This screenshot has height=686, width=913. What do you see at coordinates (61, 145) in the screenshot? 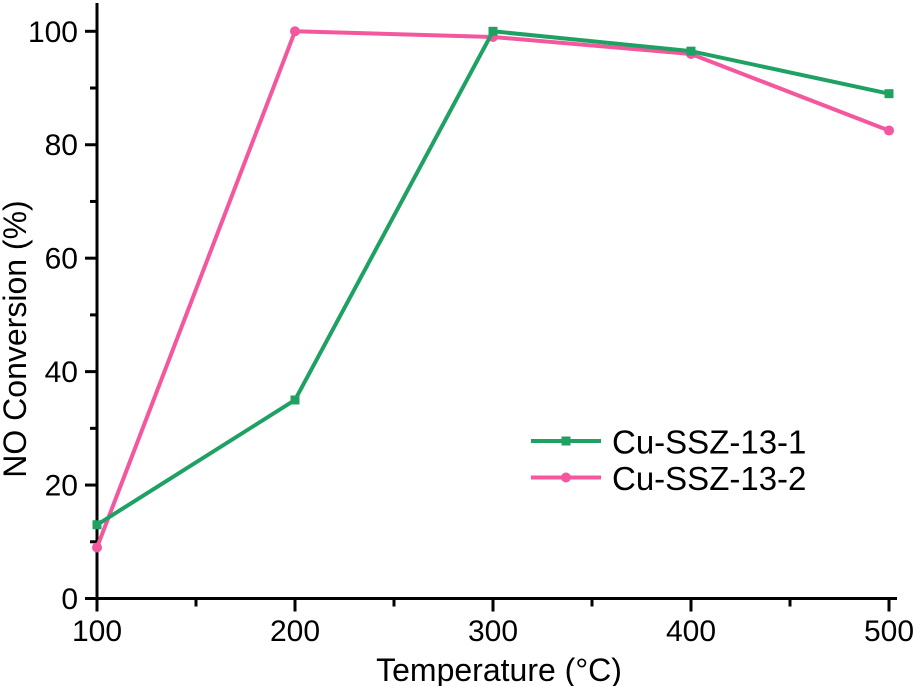
I see `y-tick-label: 80` at bounding box center [61, 145].